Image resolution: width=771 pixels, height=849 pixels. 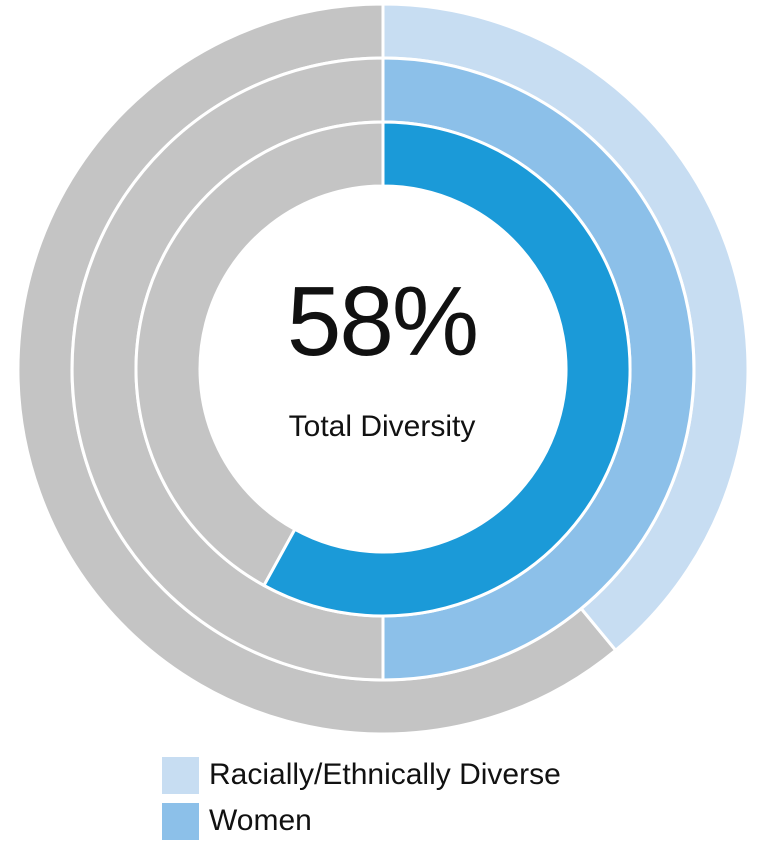 What do you see at coordinates (260, 820) in the screenshot?
I see `legend-label-women: Women` at bounding box center [260, 820].